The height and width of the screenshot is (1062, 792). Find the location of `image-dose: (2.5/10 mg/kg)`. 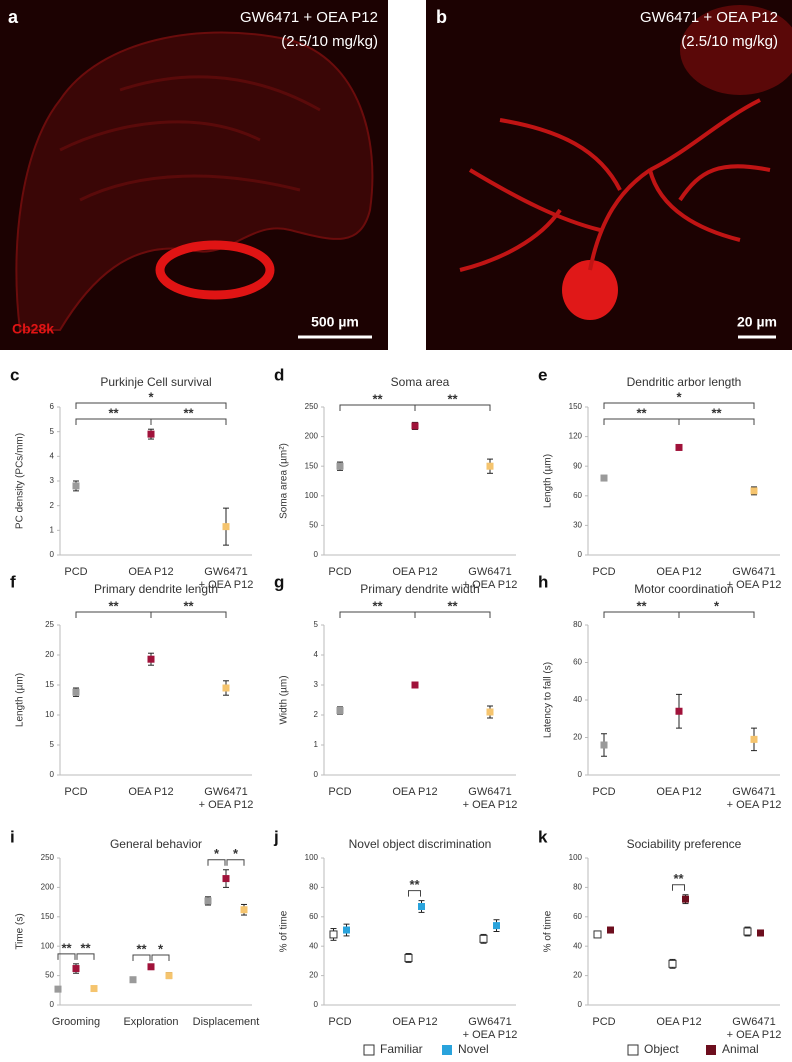

image-dose: (2.5/10 mg/kg) is located at coordinates (329, 41).